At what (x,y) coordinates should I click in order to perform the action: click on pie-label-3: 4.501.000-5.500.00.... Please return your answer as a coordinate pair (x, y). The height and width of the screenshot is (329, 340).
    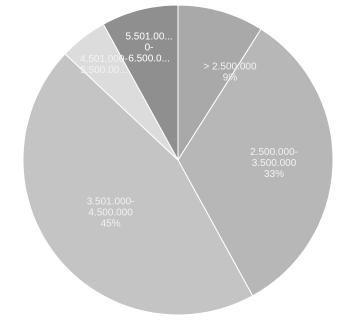
    Looking at the image, I should click on (104, 65).